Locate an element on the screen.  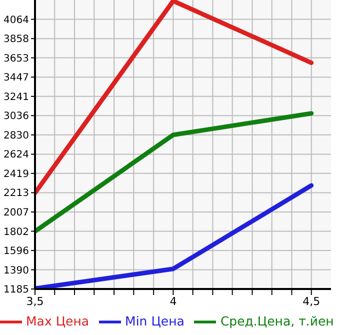
legend-label: Сред.Цена, т.йен is located at coordinates (277, 320).